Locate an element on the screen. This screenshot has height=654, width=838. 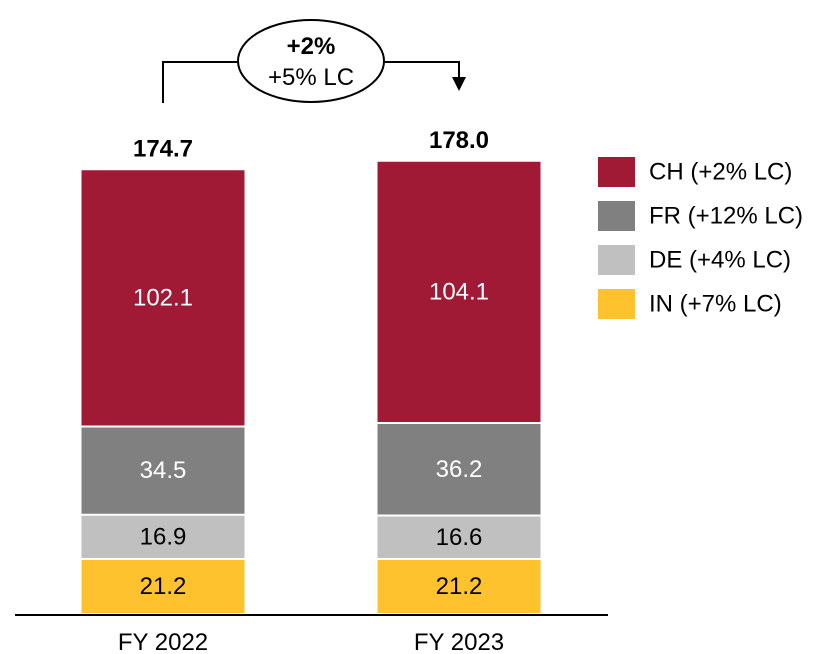
legend-swatch-fr is located at coordinates (616, 216).